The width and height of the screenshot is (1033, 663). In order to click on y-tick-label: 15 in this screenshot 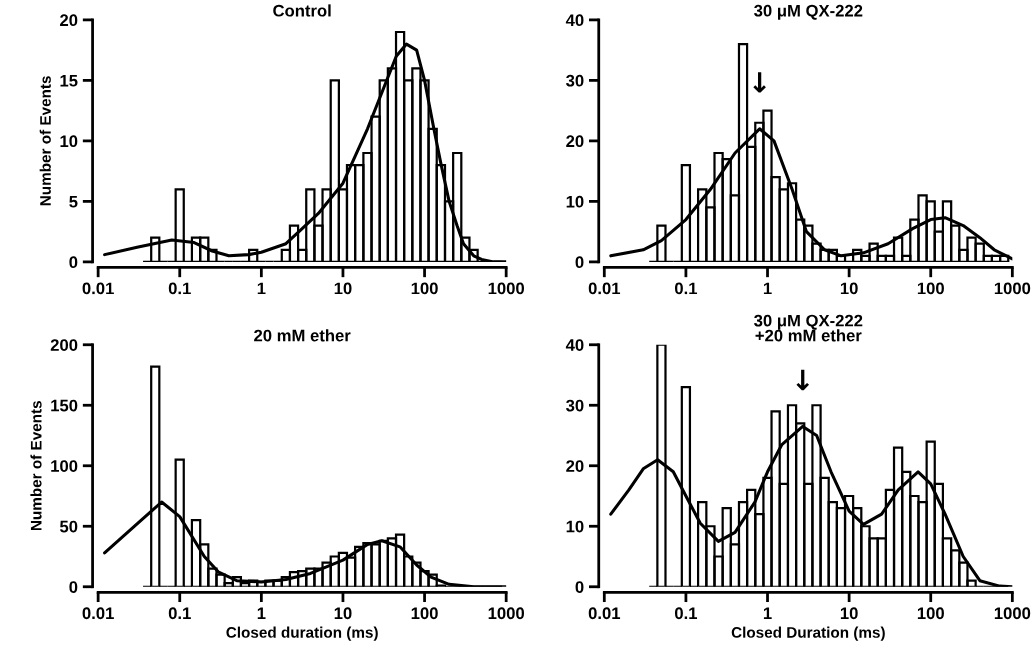, I will do `click(69, 80)`.